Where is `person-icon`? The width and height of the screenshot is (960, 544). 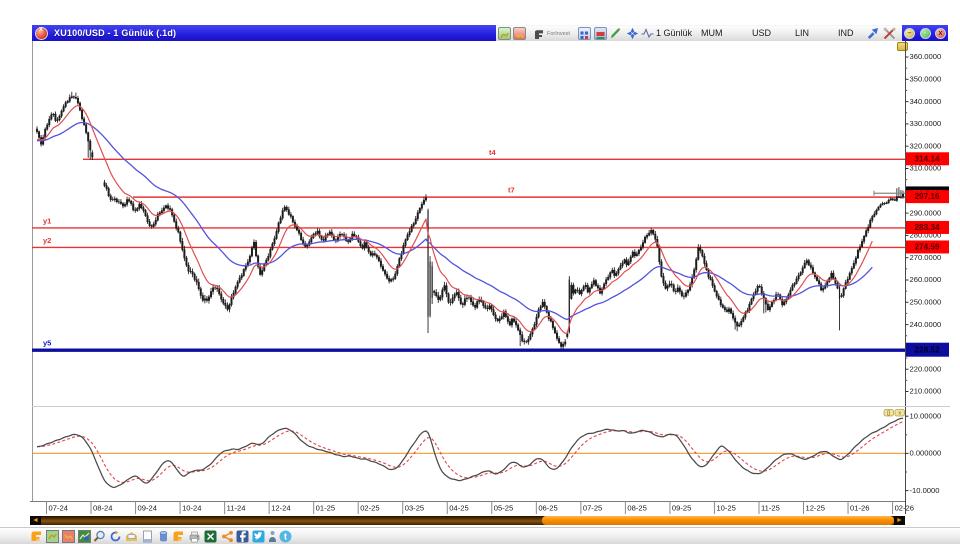
person-icon is located at coordinates (274, 536).